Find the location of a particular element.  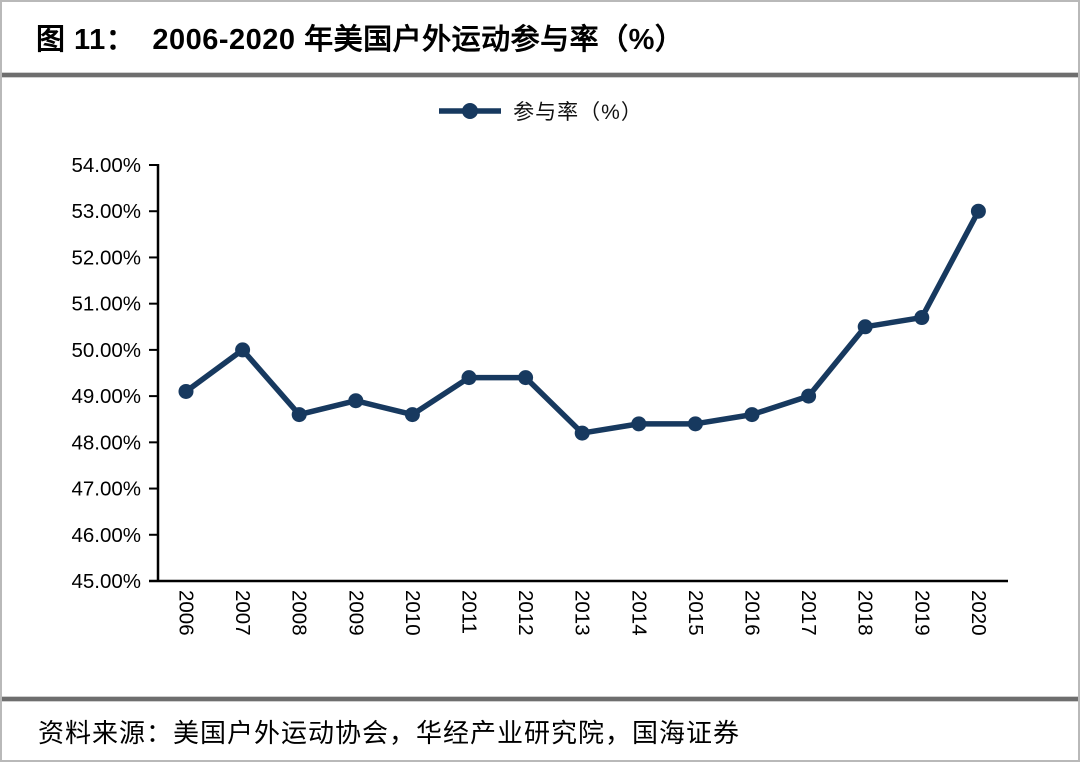

y-axis-label: 52.00% is located at coordinates (106, 257).